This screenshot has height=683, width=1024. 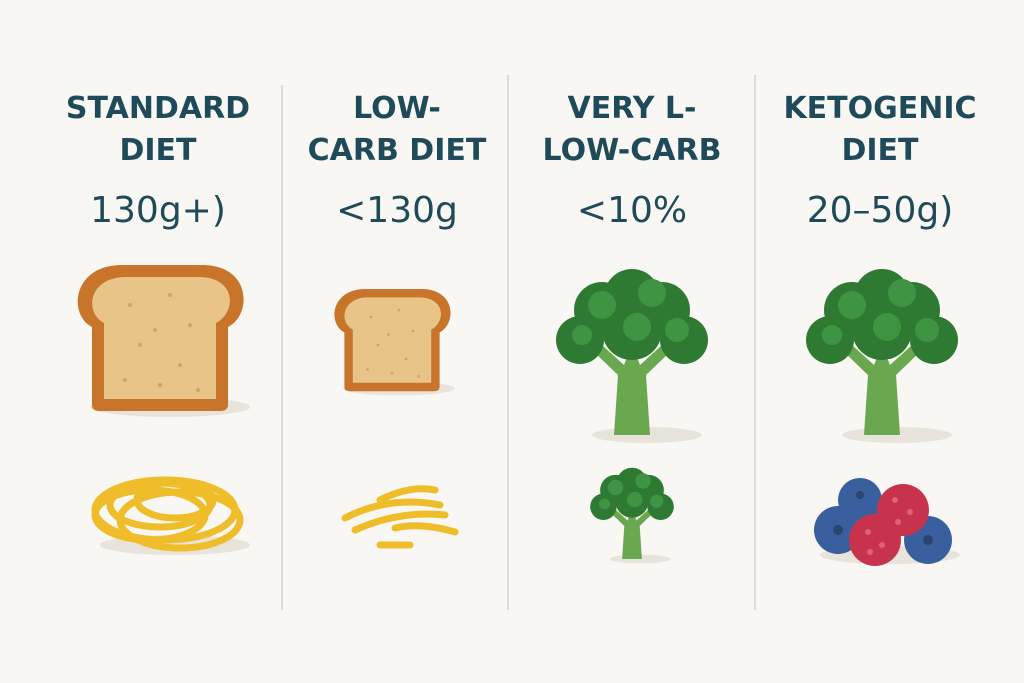 What do you see at coordinates (158, 108) in the screenshot?
I see `column-title: STANDARD` at bounding box center [158, 108].